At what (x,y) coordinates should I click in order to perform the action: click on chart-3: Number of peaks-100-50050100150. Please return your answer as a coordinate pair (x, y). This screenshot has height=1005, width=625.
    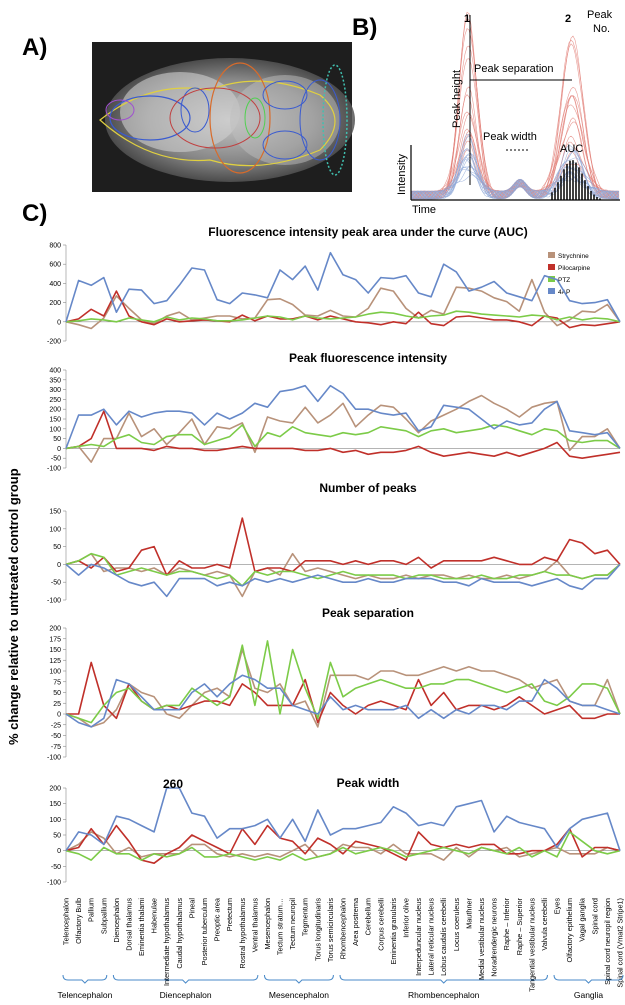
    Looking at the image, I should click on (333, 543).